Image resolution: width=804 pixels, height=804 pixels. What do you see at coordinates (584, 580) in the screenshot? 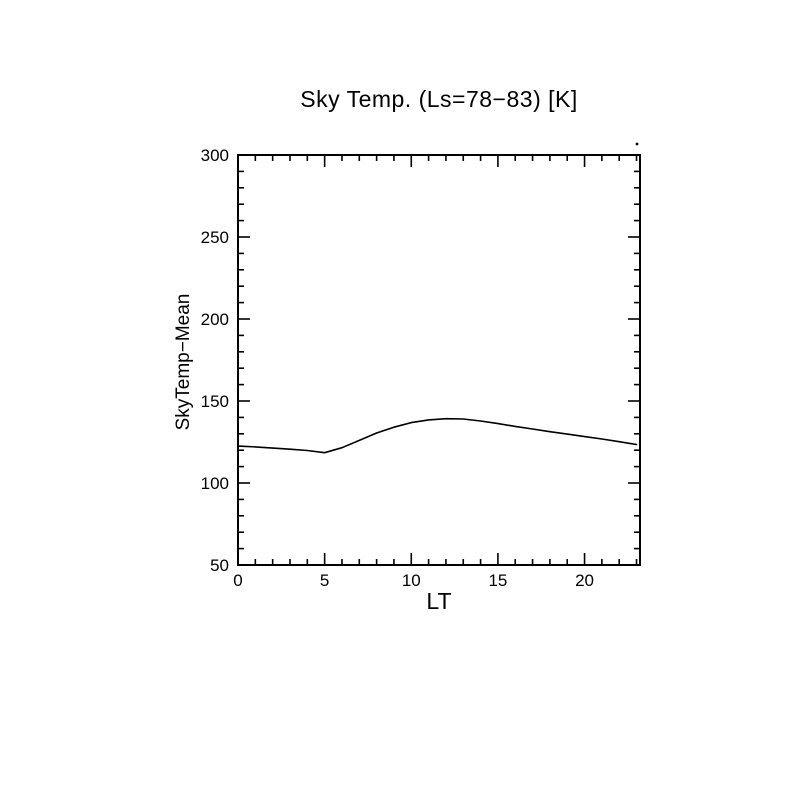
I see `x-tick-label: 20` at bounding box center [584, 580].